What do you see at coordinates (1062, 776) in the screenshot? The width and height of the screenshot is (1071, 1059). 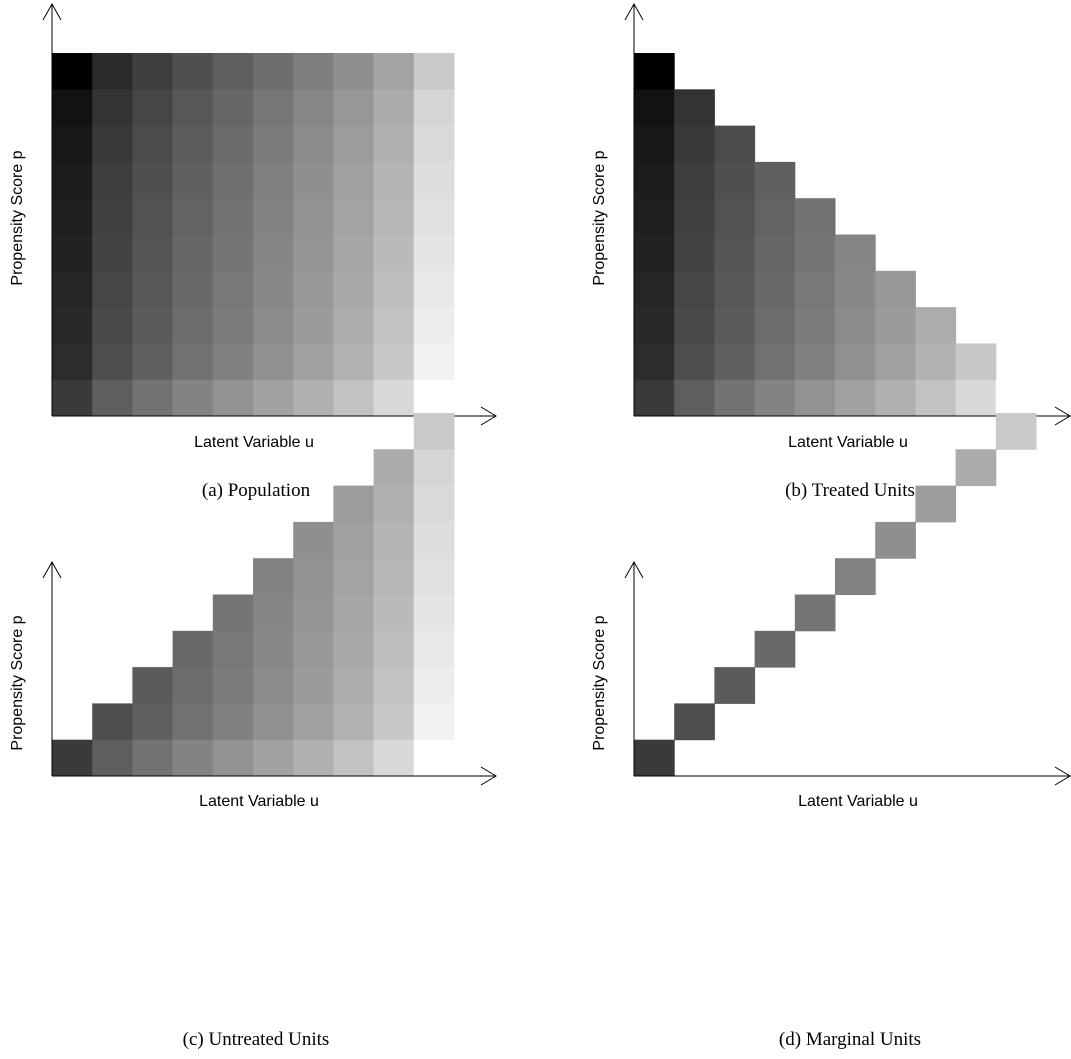 I see `x-axis-arrowhead` at bounding box center [1062, 776].